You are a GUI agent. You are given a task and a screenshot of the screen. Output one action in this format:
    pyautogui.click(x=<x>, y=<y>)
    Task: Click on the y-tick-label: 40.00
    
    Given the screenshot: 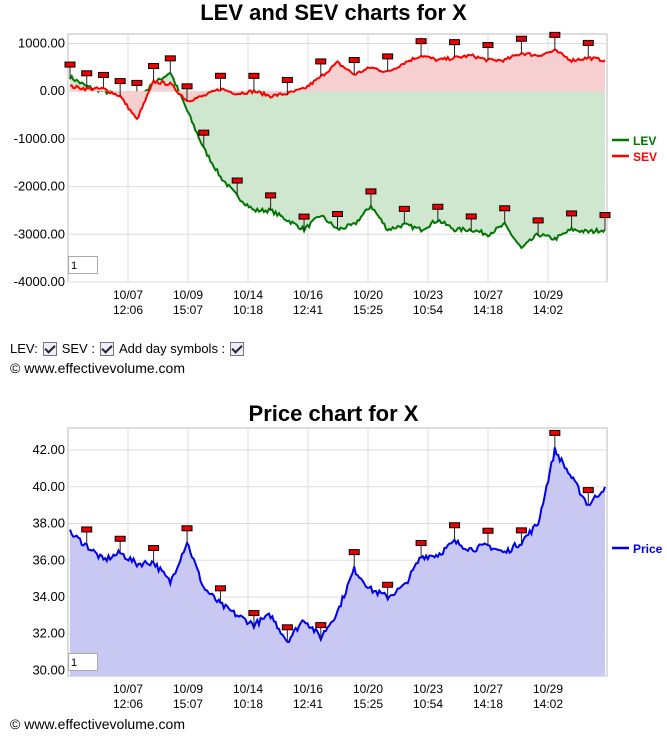 What is the action you would take?
    pyautogui.click(x=48, y=486)
    